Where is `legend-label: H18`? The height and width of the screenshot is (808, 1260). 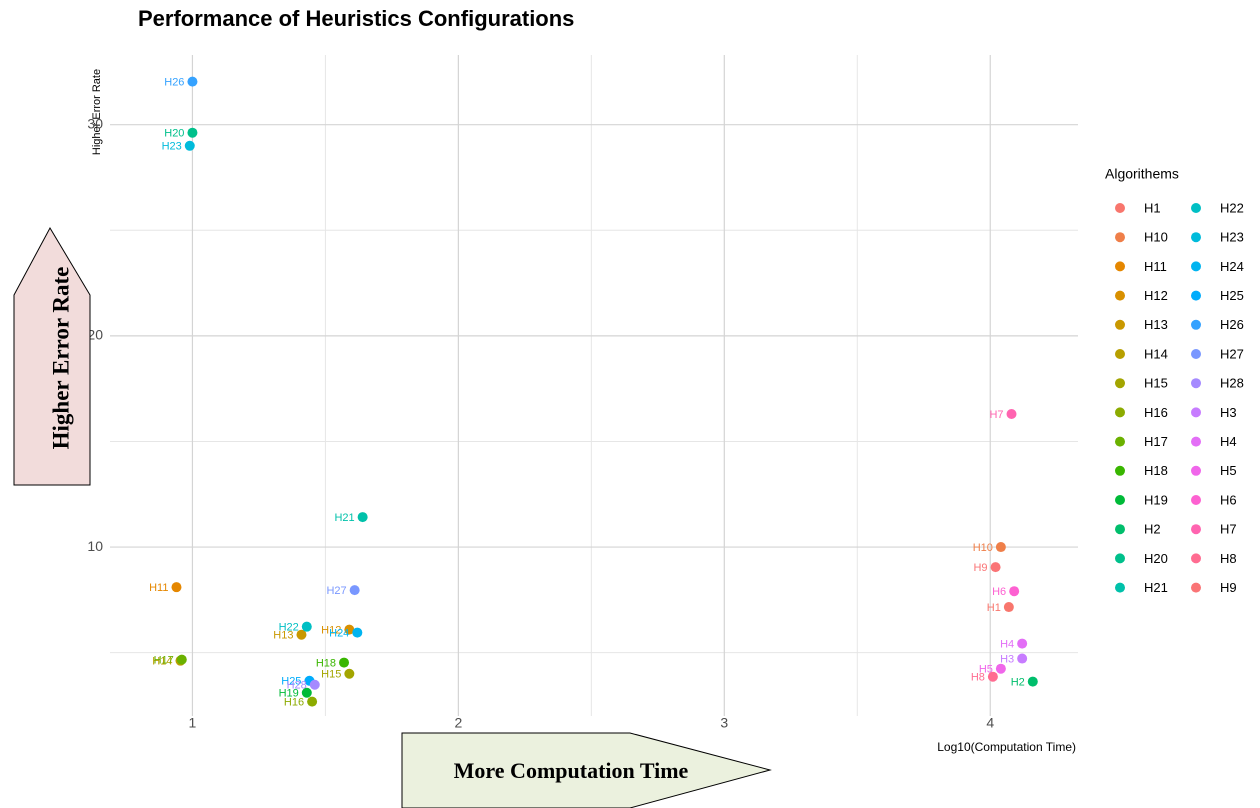
legend-label: H18 is located at coordinates (1156, 470).